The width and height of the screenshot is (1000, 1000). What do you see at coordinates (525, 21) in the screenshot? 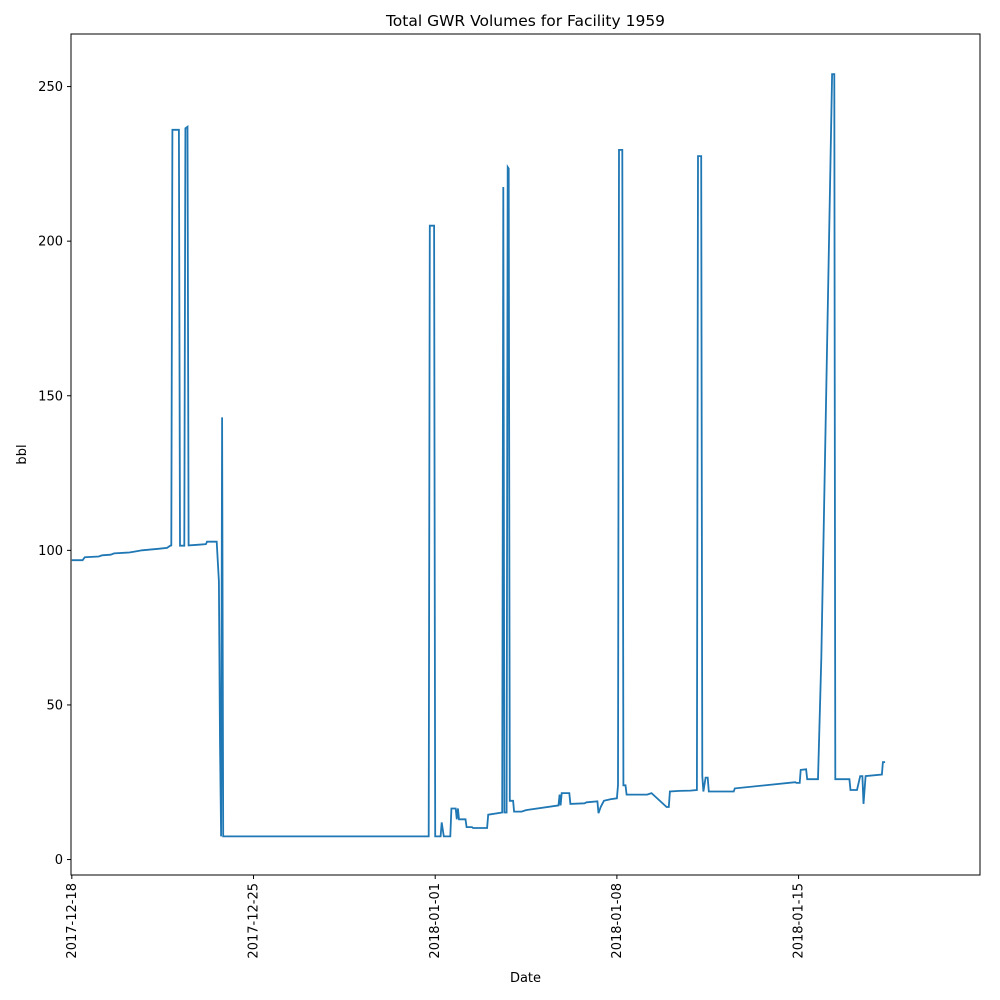
I see `chart-title: Total GWR Volumes for Facility 1959` at bounding box center [525, 21].